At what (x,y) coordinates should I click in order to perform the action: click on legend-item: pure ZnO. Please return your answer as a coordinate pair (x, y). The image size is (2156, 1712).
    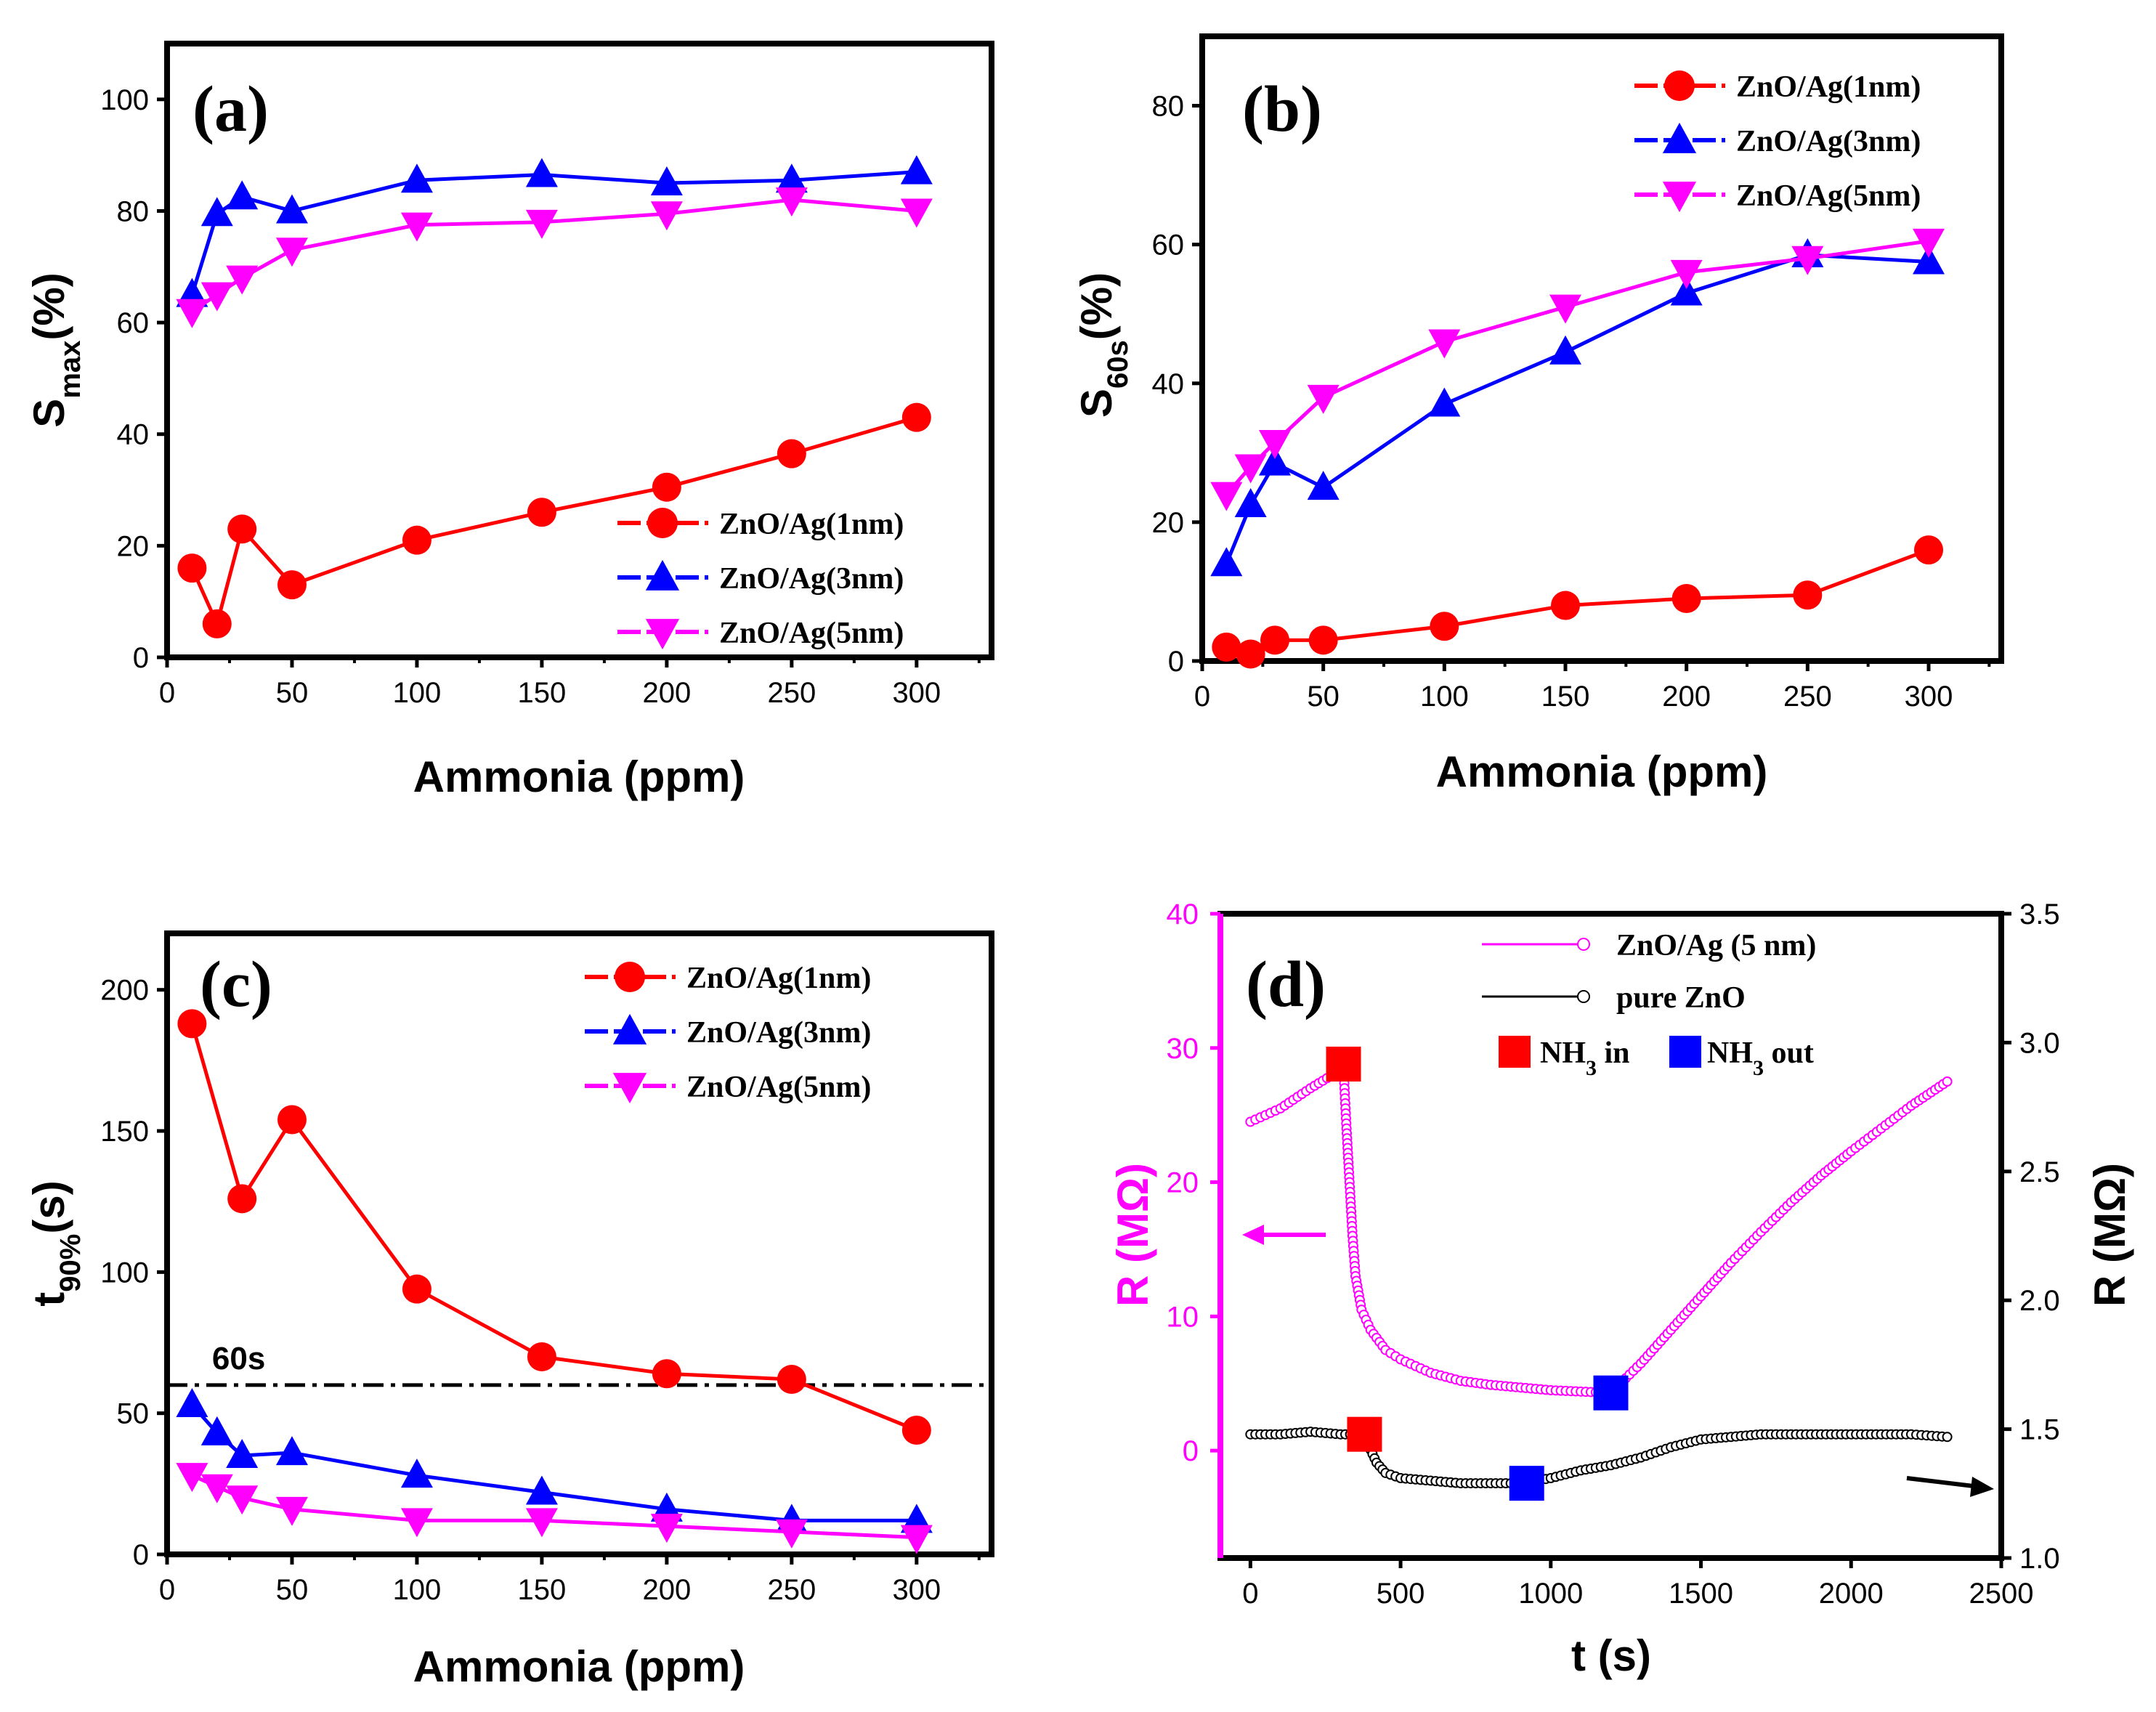
    Looking at the image, I should click on (1614, 998).